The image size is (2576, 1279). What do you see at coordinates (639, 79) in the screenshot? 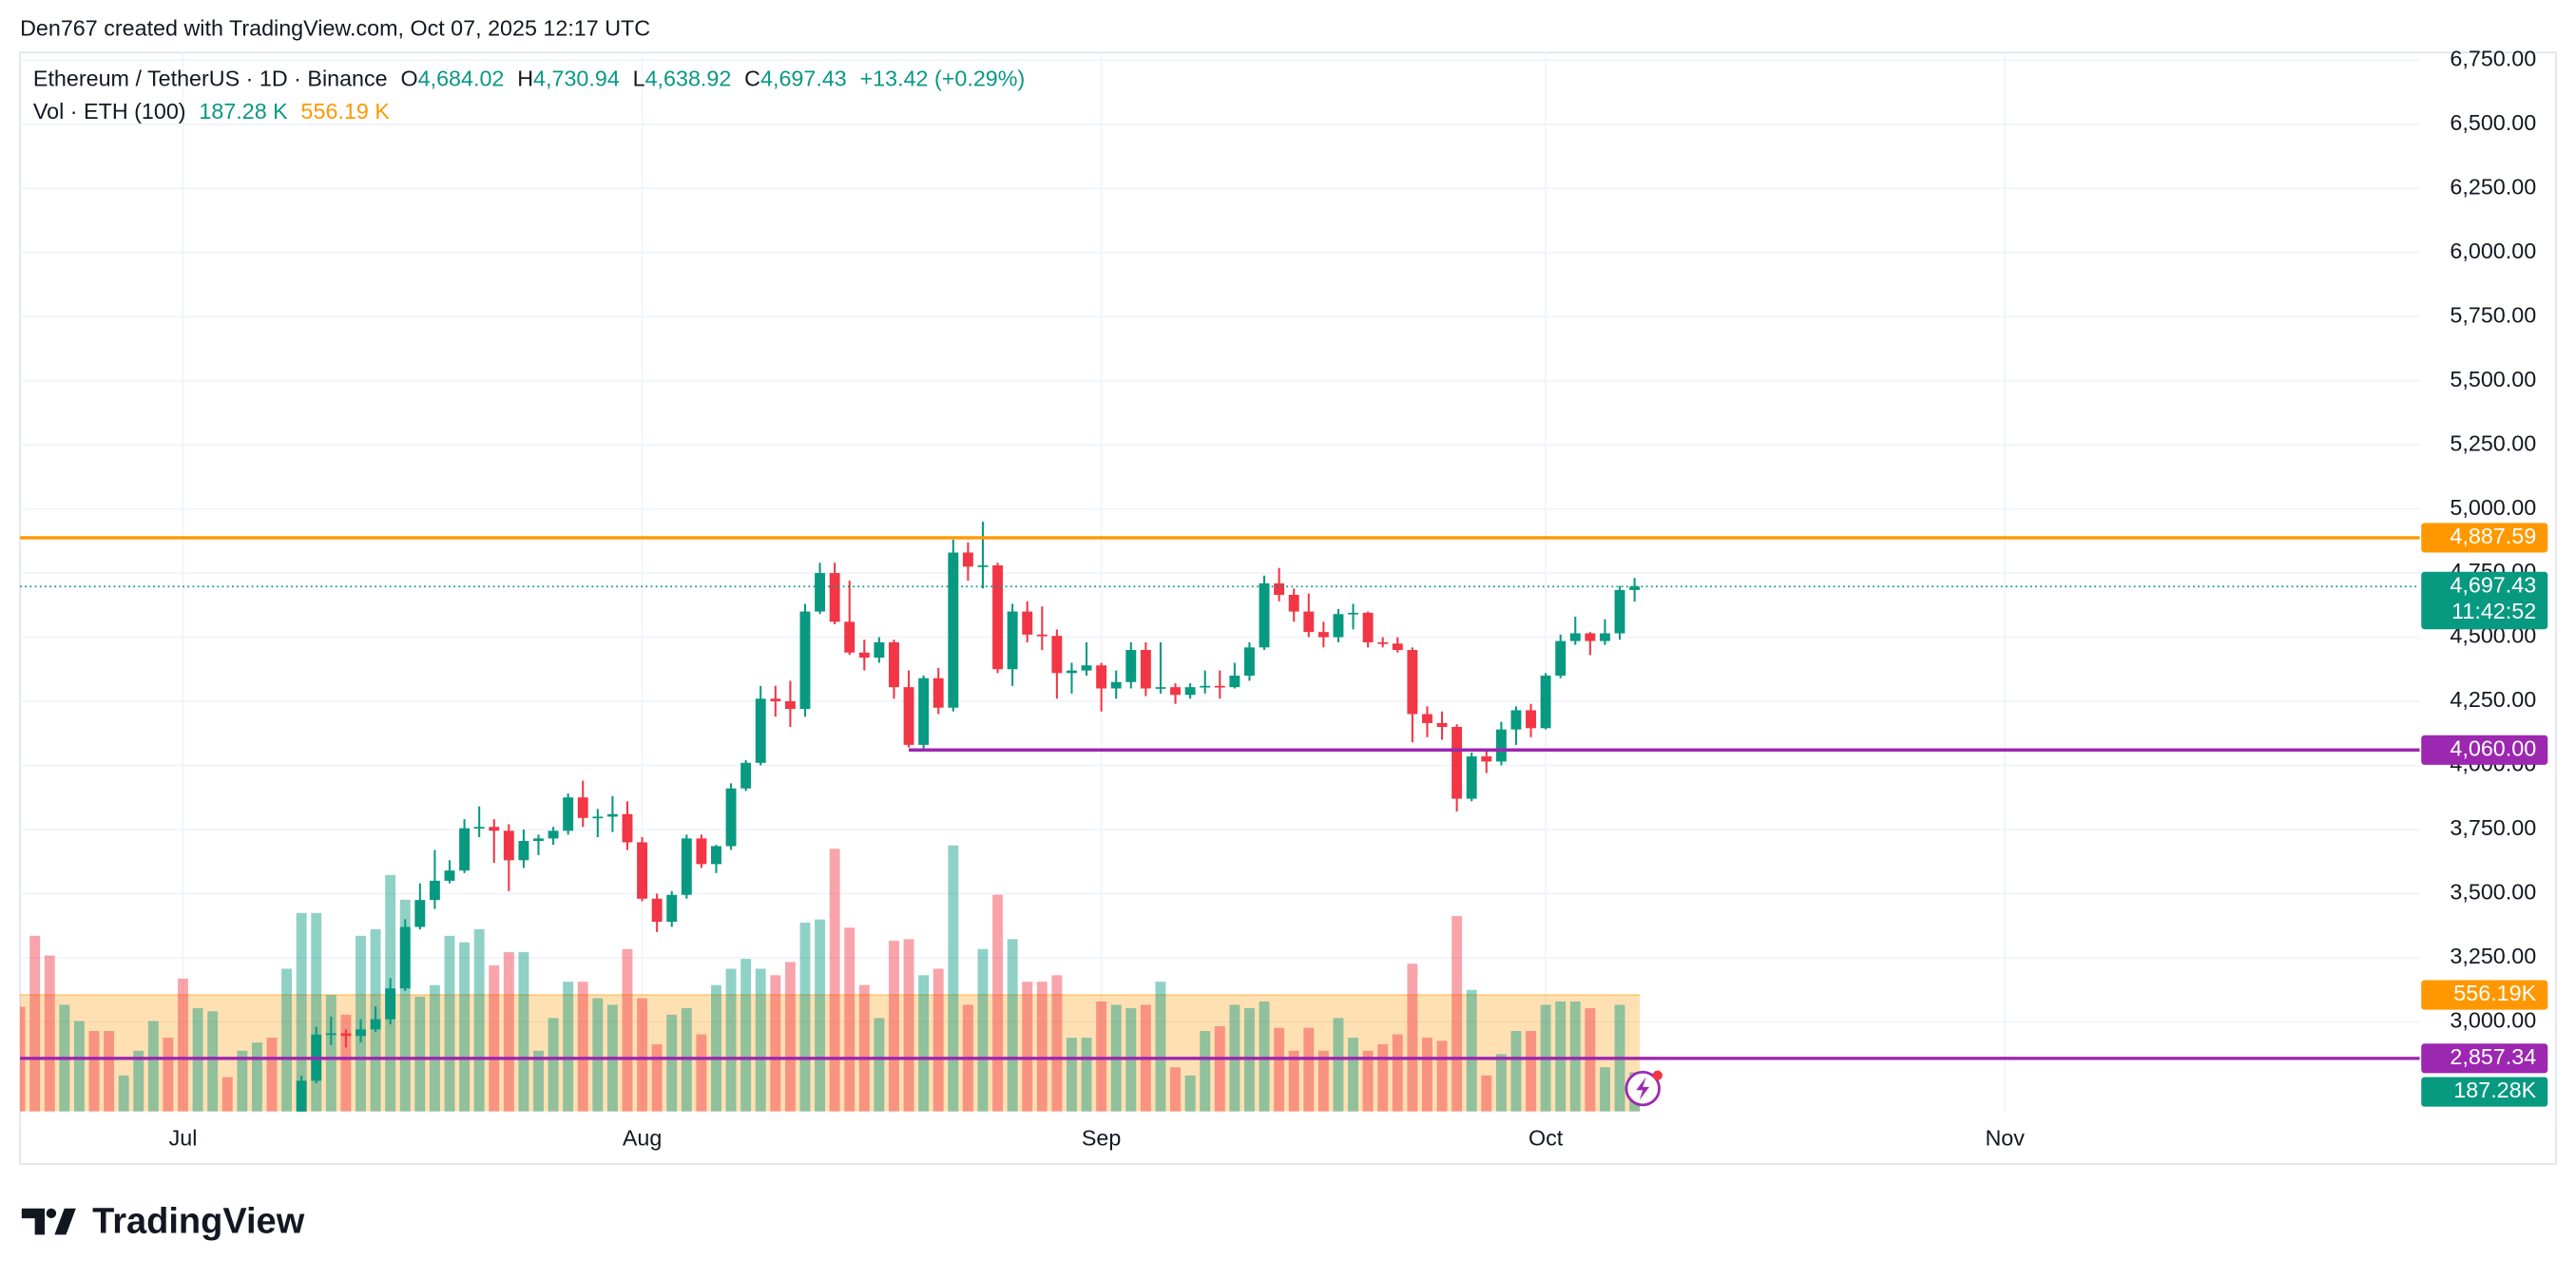
I see `l: L` at bounding box center [639, 79].